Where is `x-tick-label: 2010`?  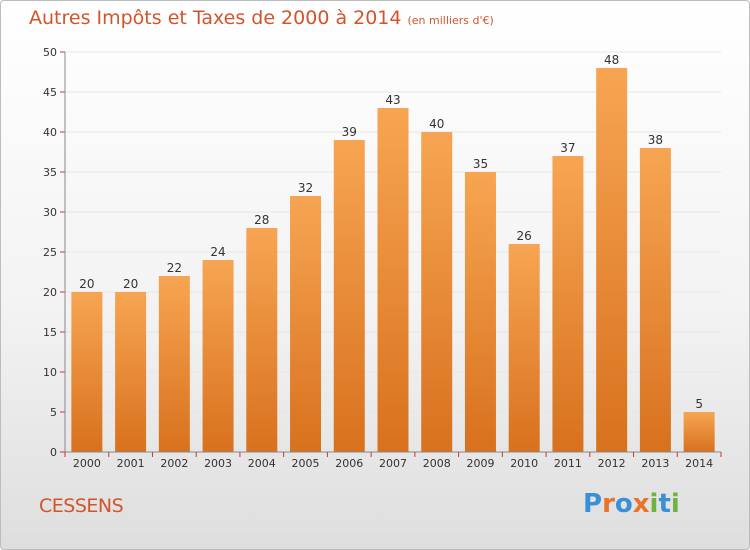 x-tick-label: 2010 is located at coordinates (524, 463).